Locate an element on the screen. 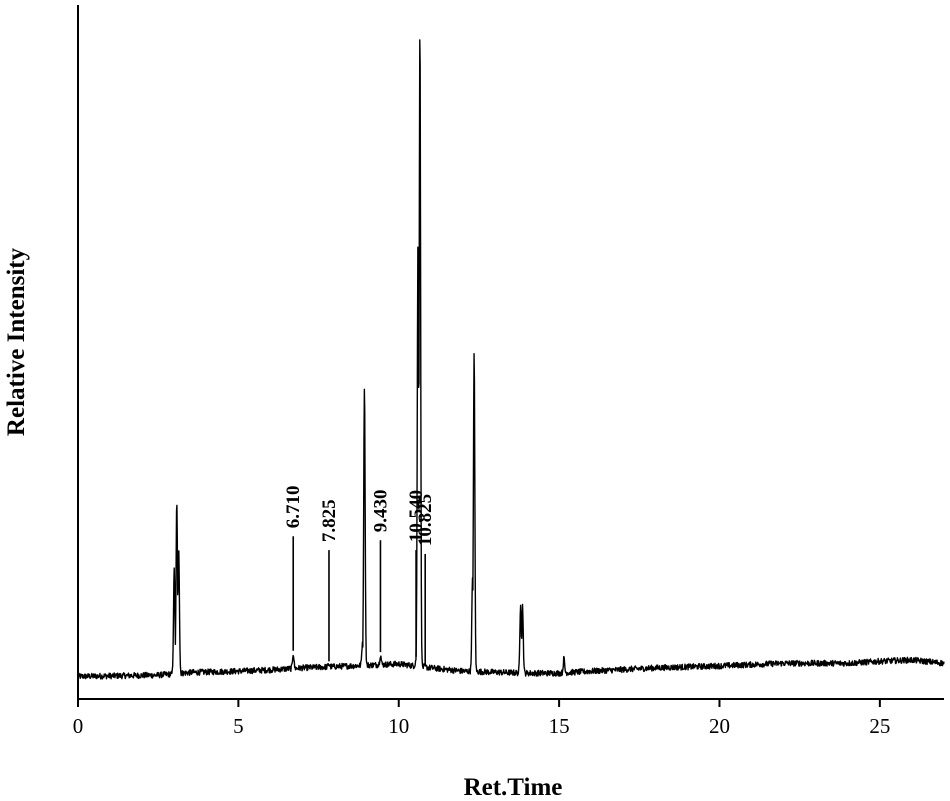  peak-annotation-label: 7.825 is located at coordinates (329, 520).